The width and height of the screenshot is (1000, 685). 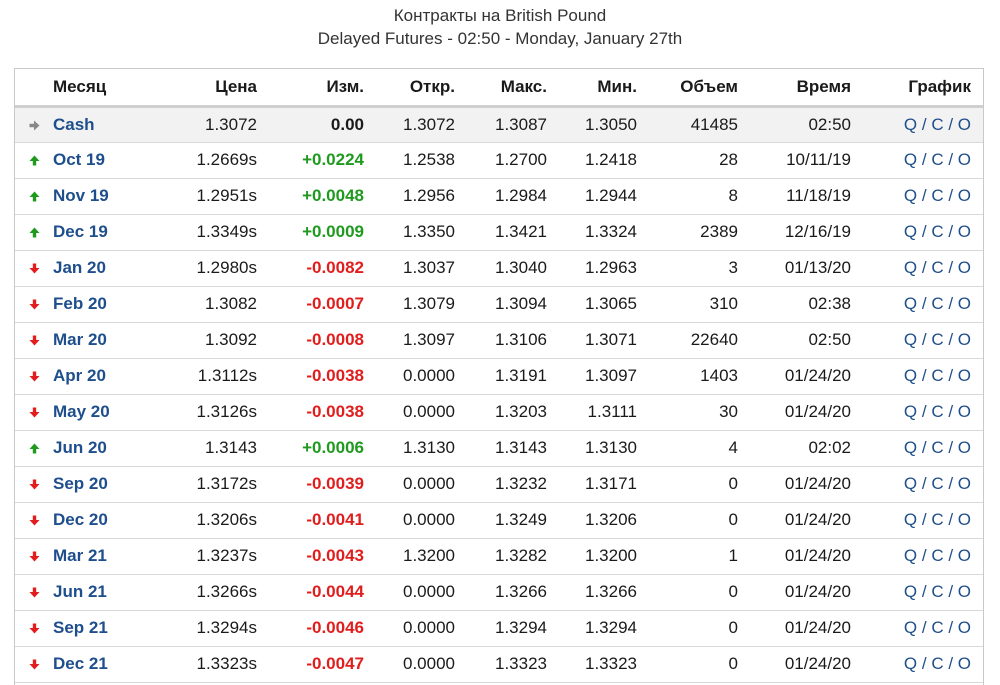 I want to click on volume-cell: 0, so click(x=687, y=520).